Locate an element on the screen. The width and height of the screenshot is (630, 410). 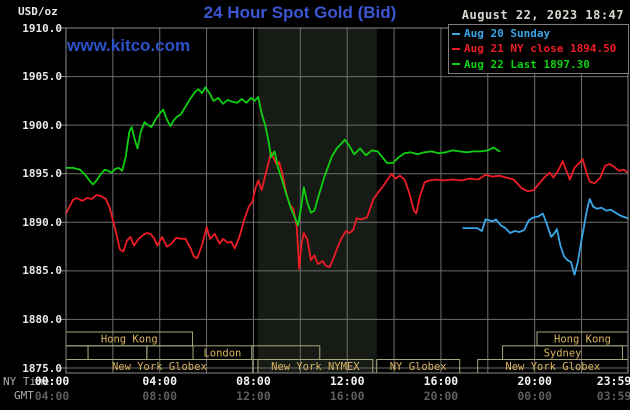
y-axis-tick-label: 1875.0 is located at coordinates (42, 368).